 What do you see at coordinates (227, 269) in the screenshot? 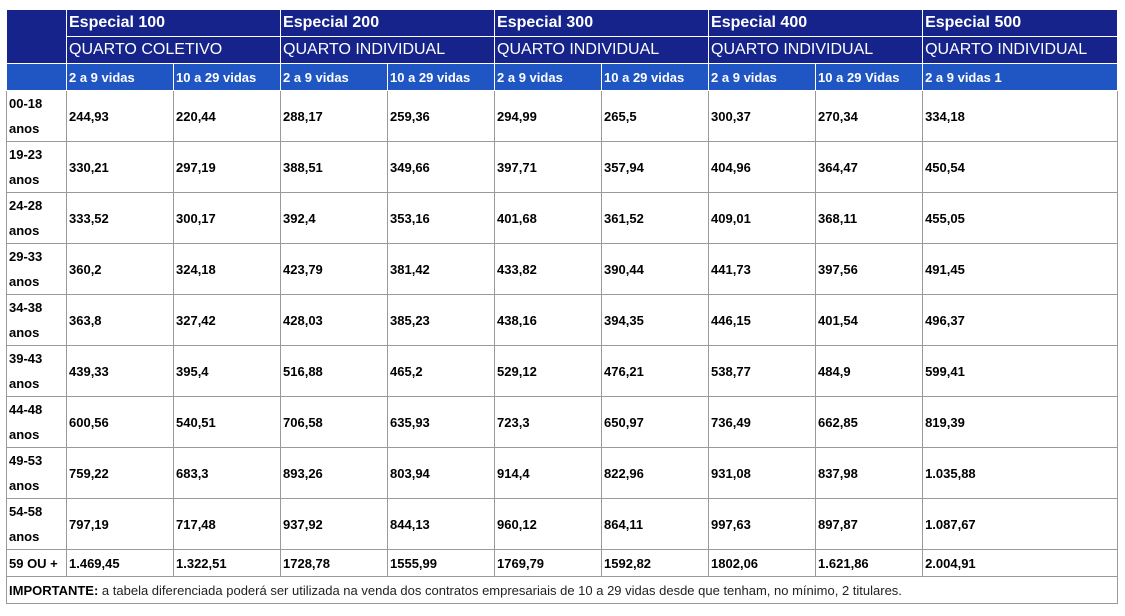
I see `price-cell: 324,18` at bounding box center [227, 269].